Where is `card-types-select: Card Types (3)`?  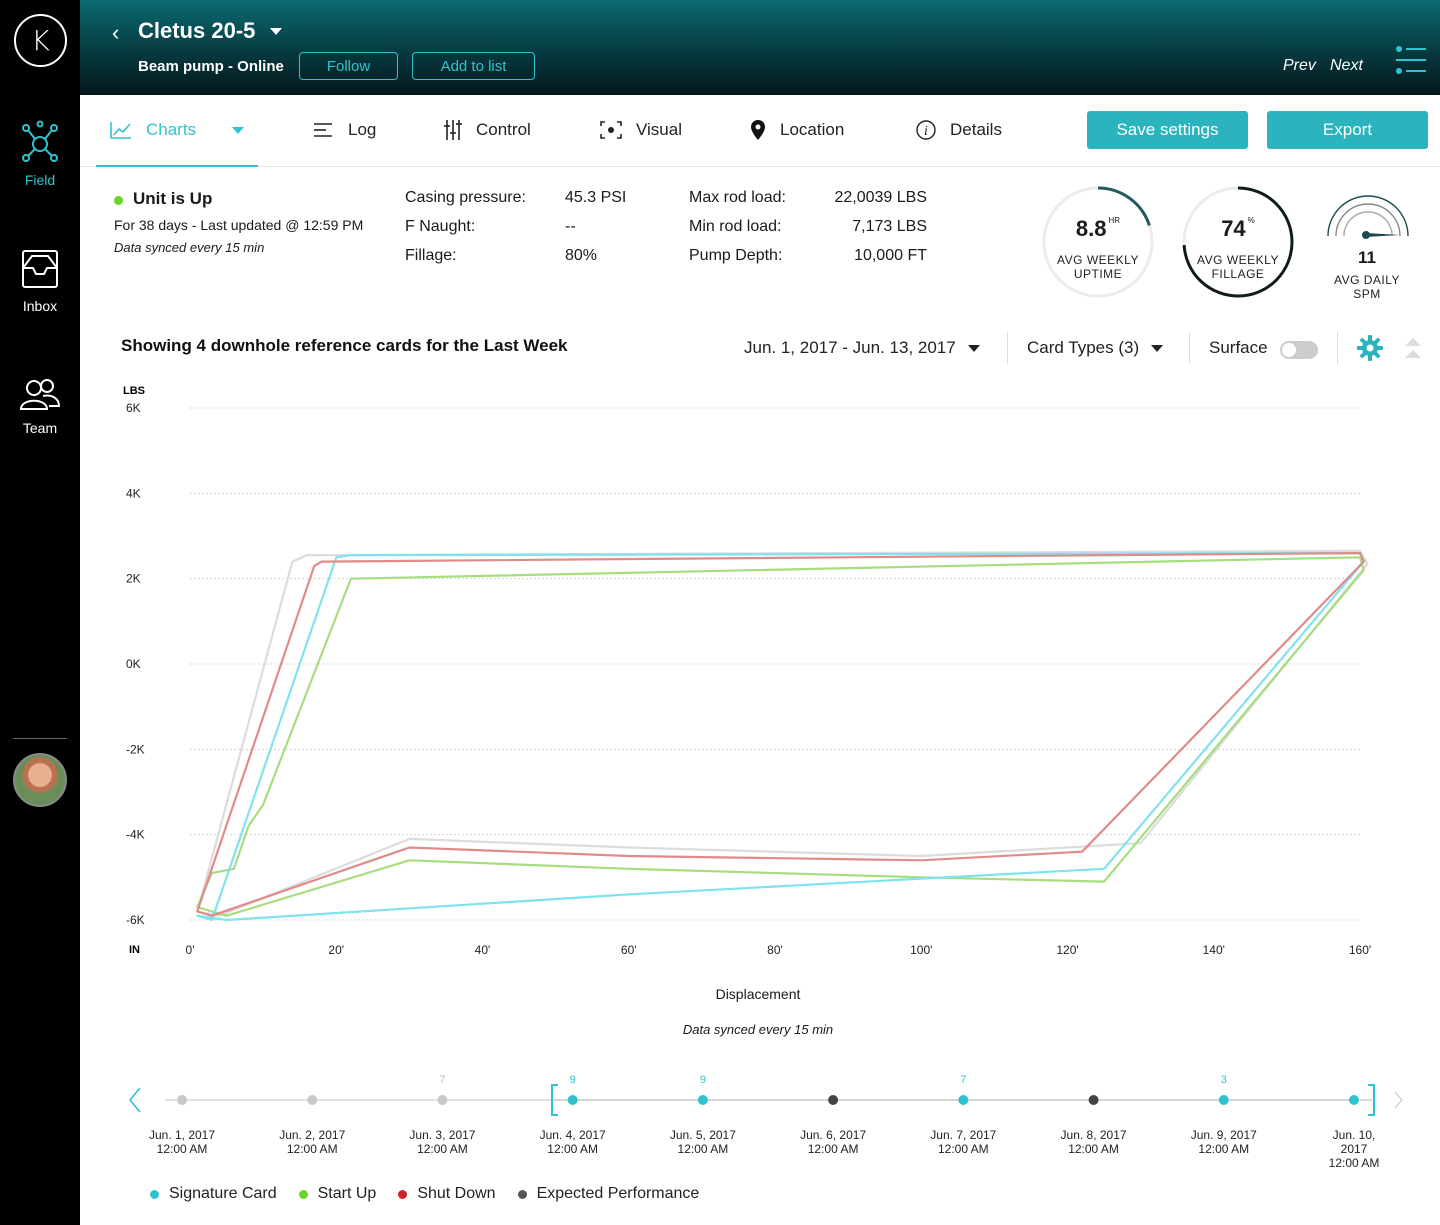 card-types-select: Card Types (3) is located at coordinates (1095, 348).